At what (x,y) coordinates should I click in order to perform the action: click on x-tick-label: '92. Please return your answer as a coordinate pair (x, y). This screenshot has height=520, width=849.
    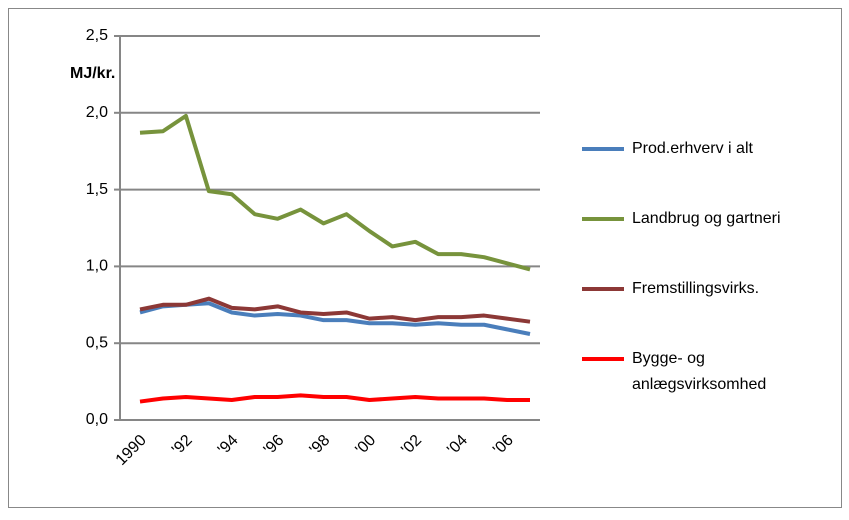
    Looking at the image, I should click on (182, 445).